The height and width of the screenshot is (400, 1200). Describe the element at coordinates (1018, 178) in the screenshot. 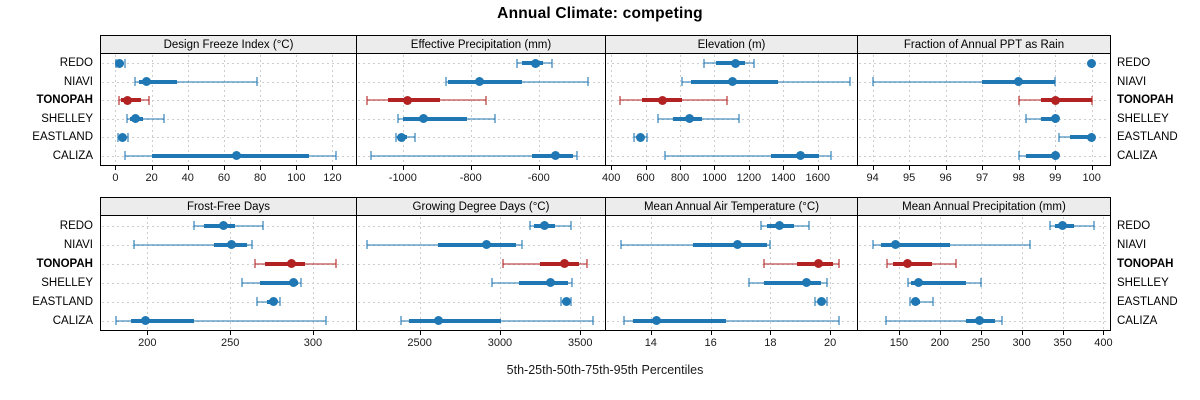

I see `axis-tick-label: 98` at that location.